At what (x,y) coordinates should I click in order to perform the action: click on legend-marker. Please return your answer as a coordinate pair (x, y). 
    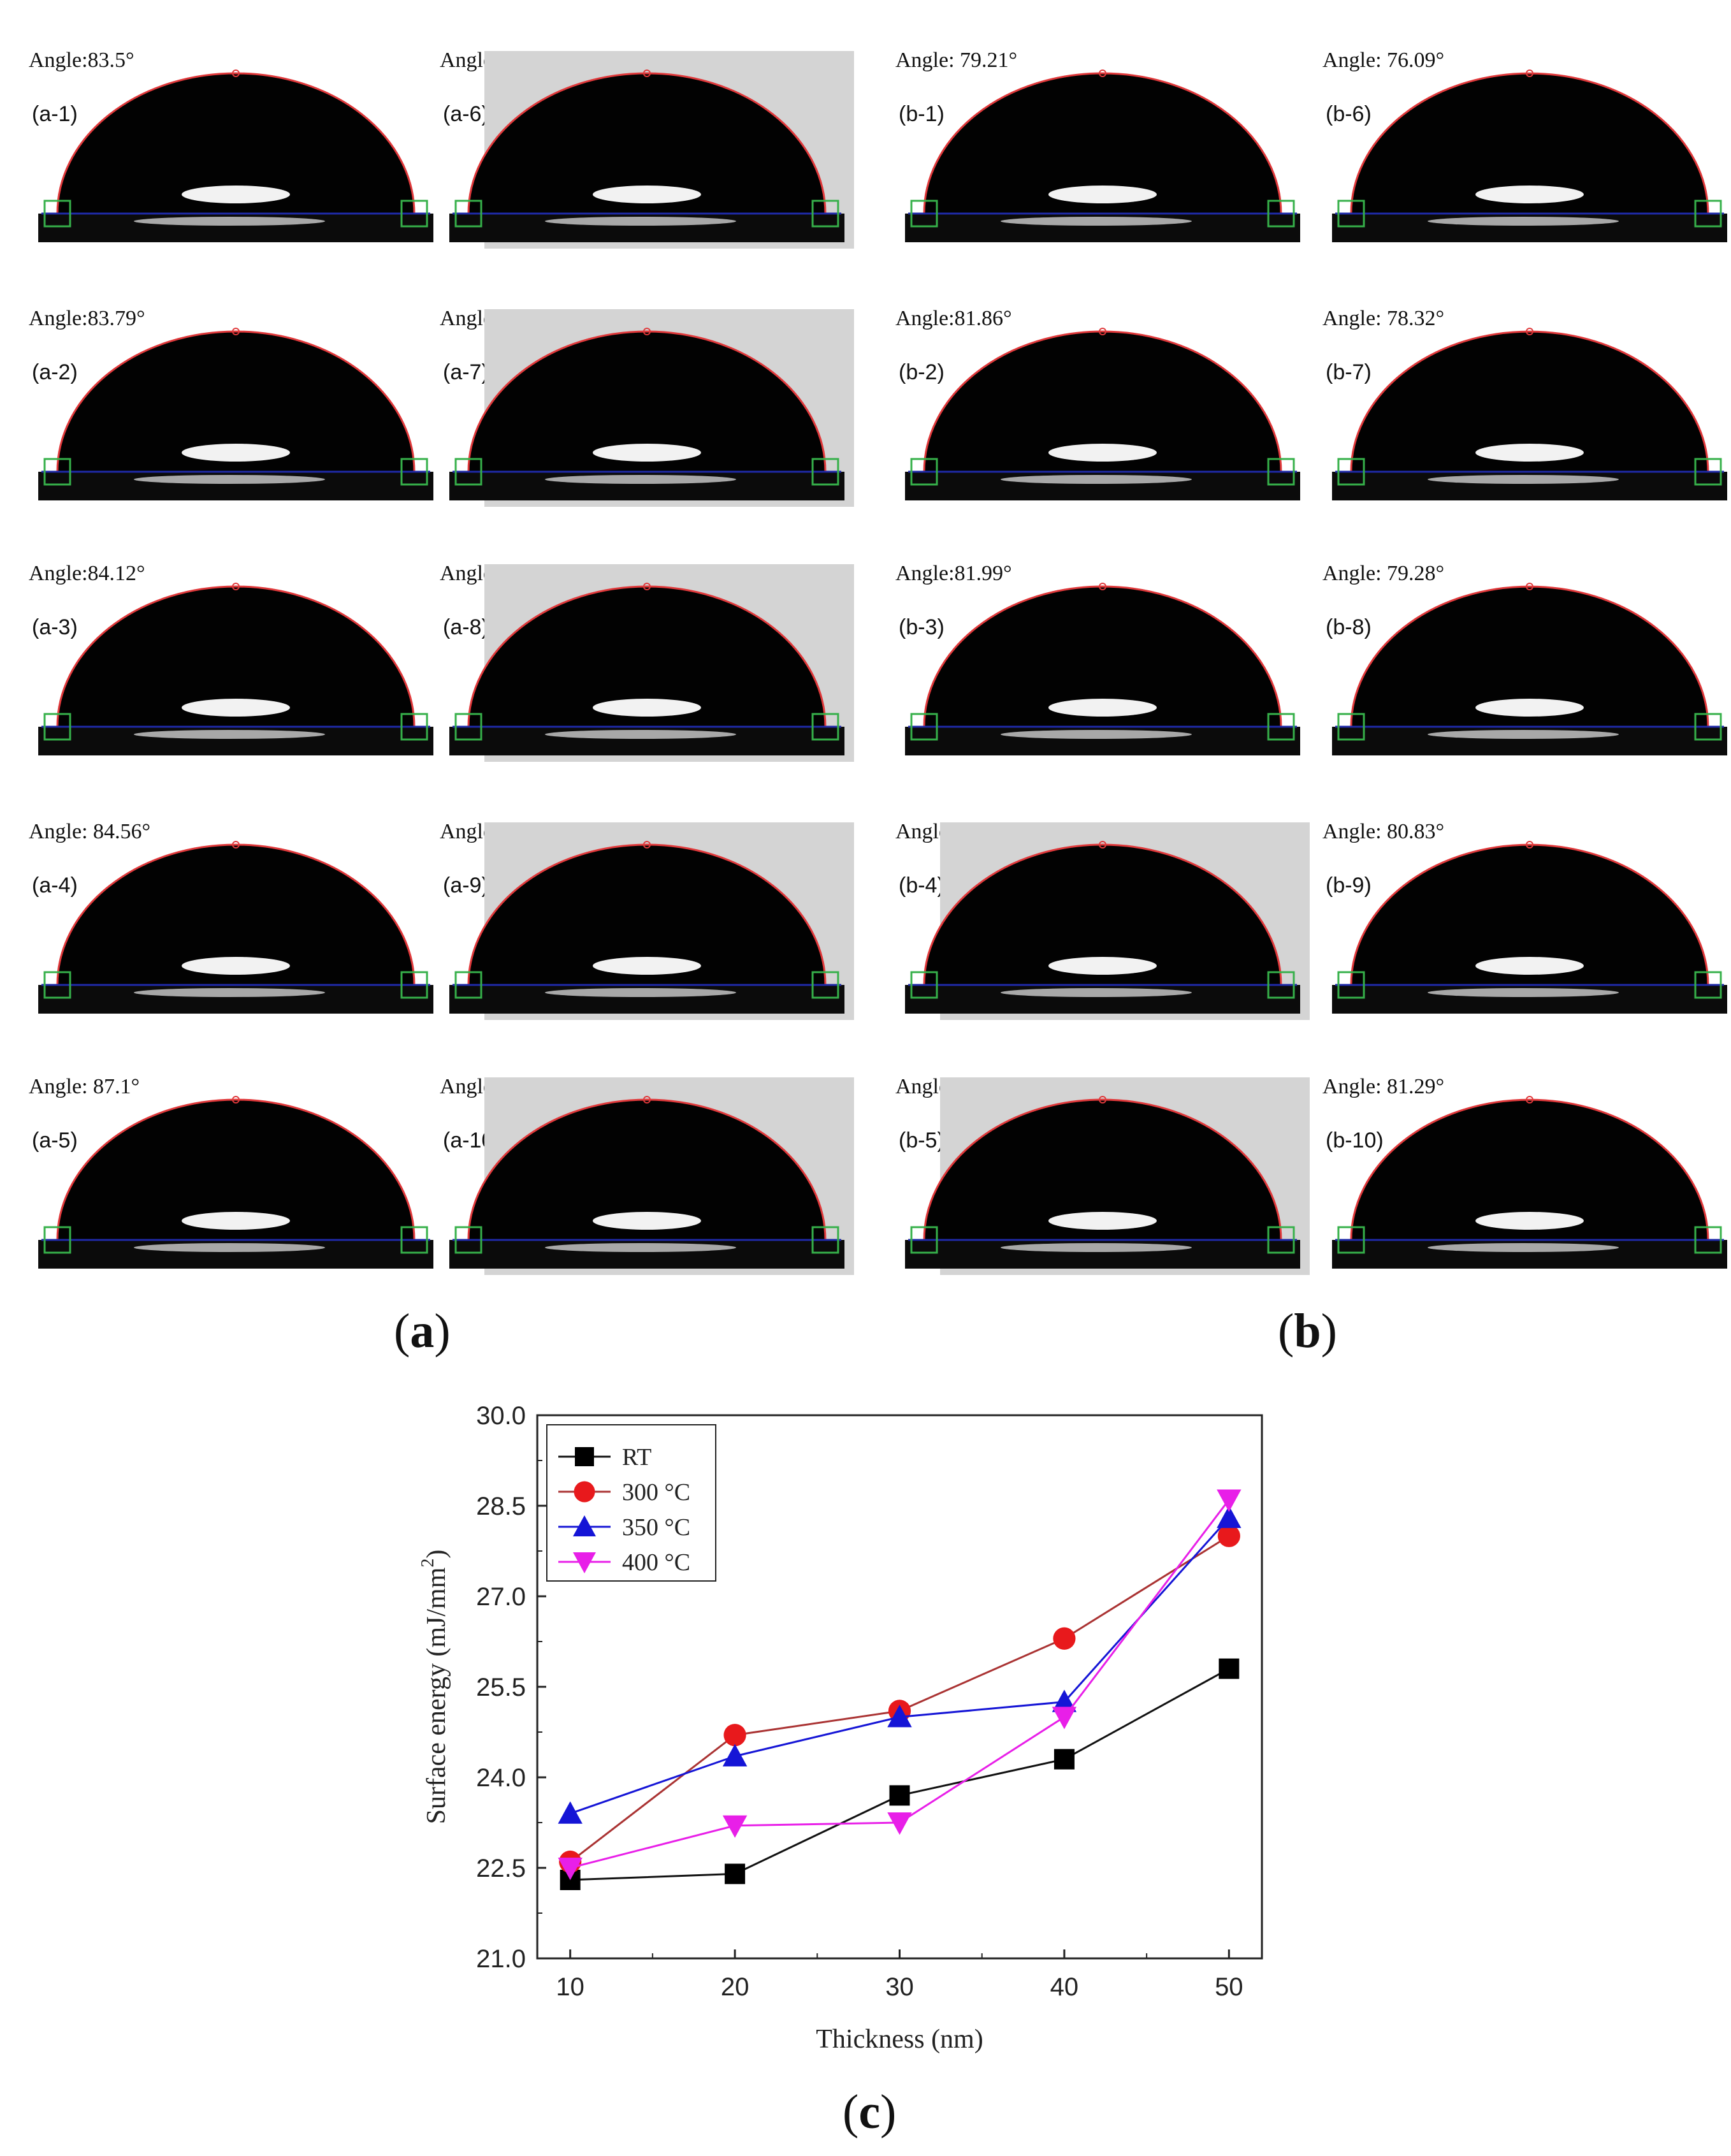
    Looking at the image, I should click on (584, 1456).